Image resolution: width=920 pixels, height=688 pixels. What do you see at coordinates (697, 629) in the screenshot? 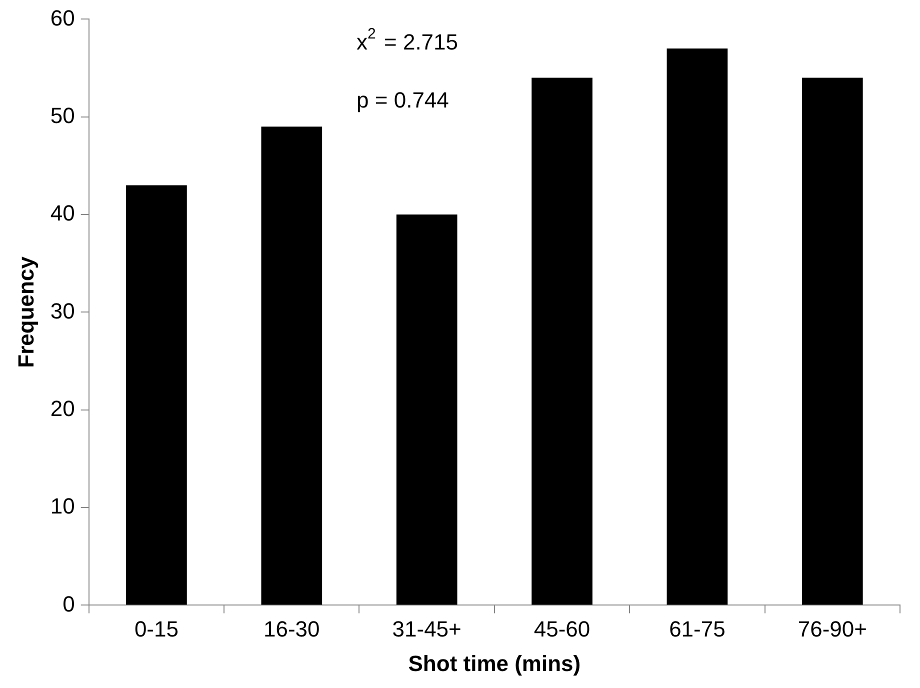
I see `x-tick-label: 61-75` at bounding box center [697, 629].